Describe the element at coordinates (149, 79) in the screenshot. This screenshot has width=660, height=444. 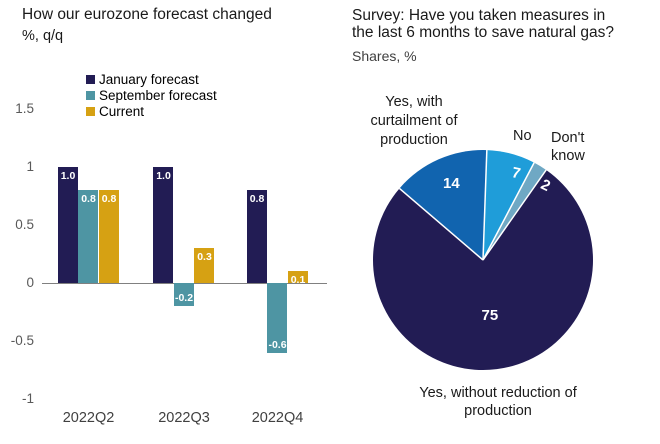
I see `legend-label: January forecast` at that location.